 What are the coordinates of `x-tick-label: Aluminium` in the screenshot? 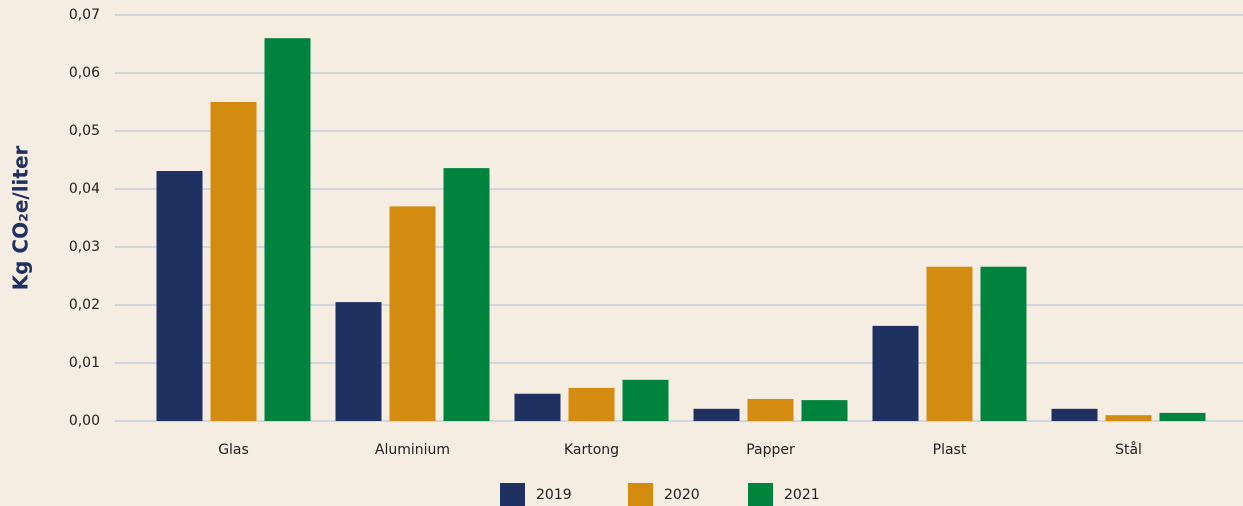 It's located at (412, 450).